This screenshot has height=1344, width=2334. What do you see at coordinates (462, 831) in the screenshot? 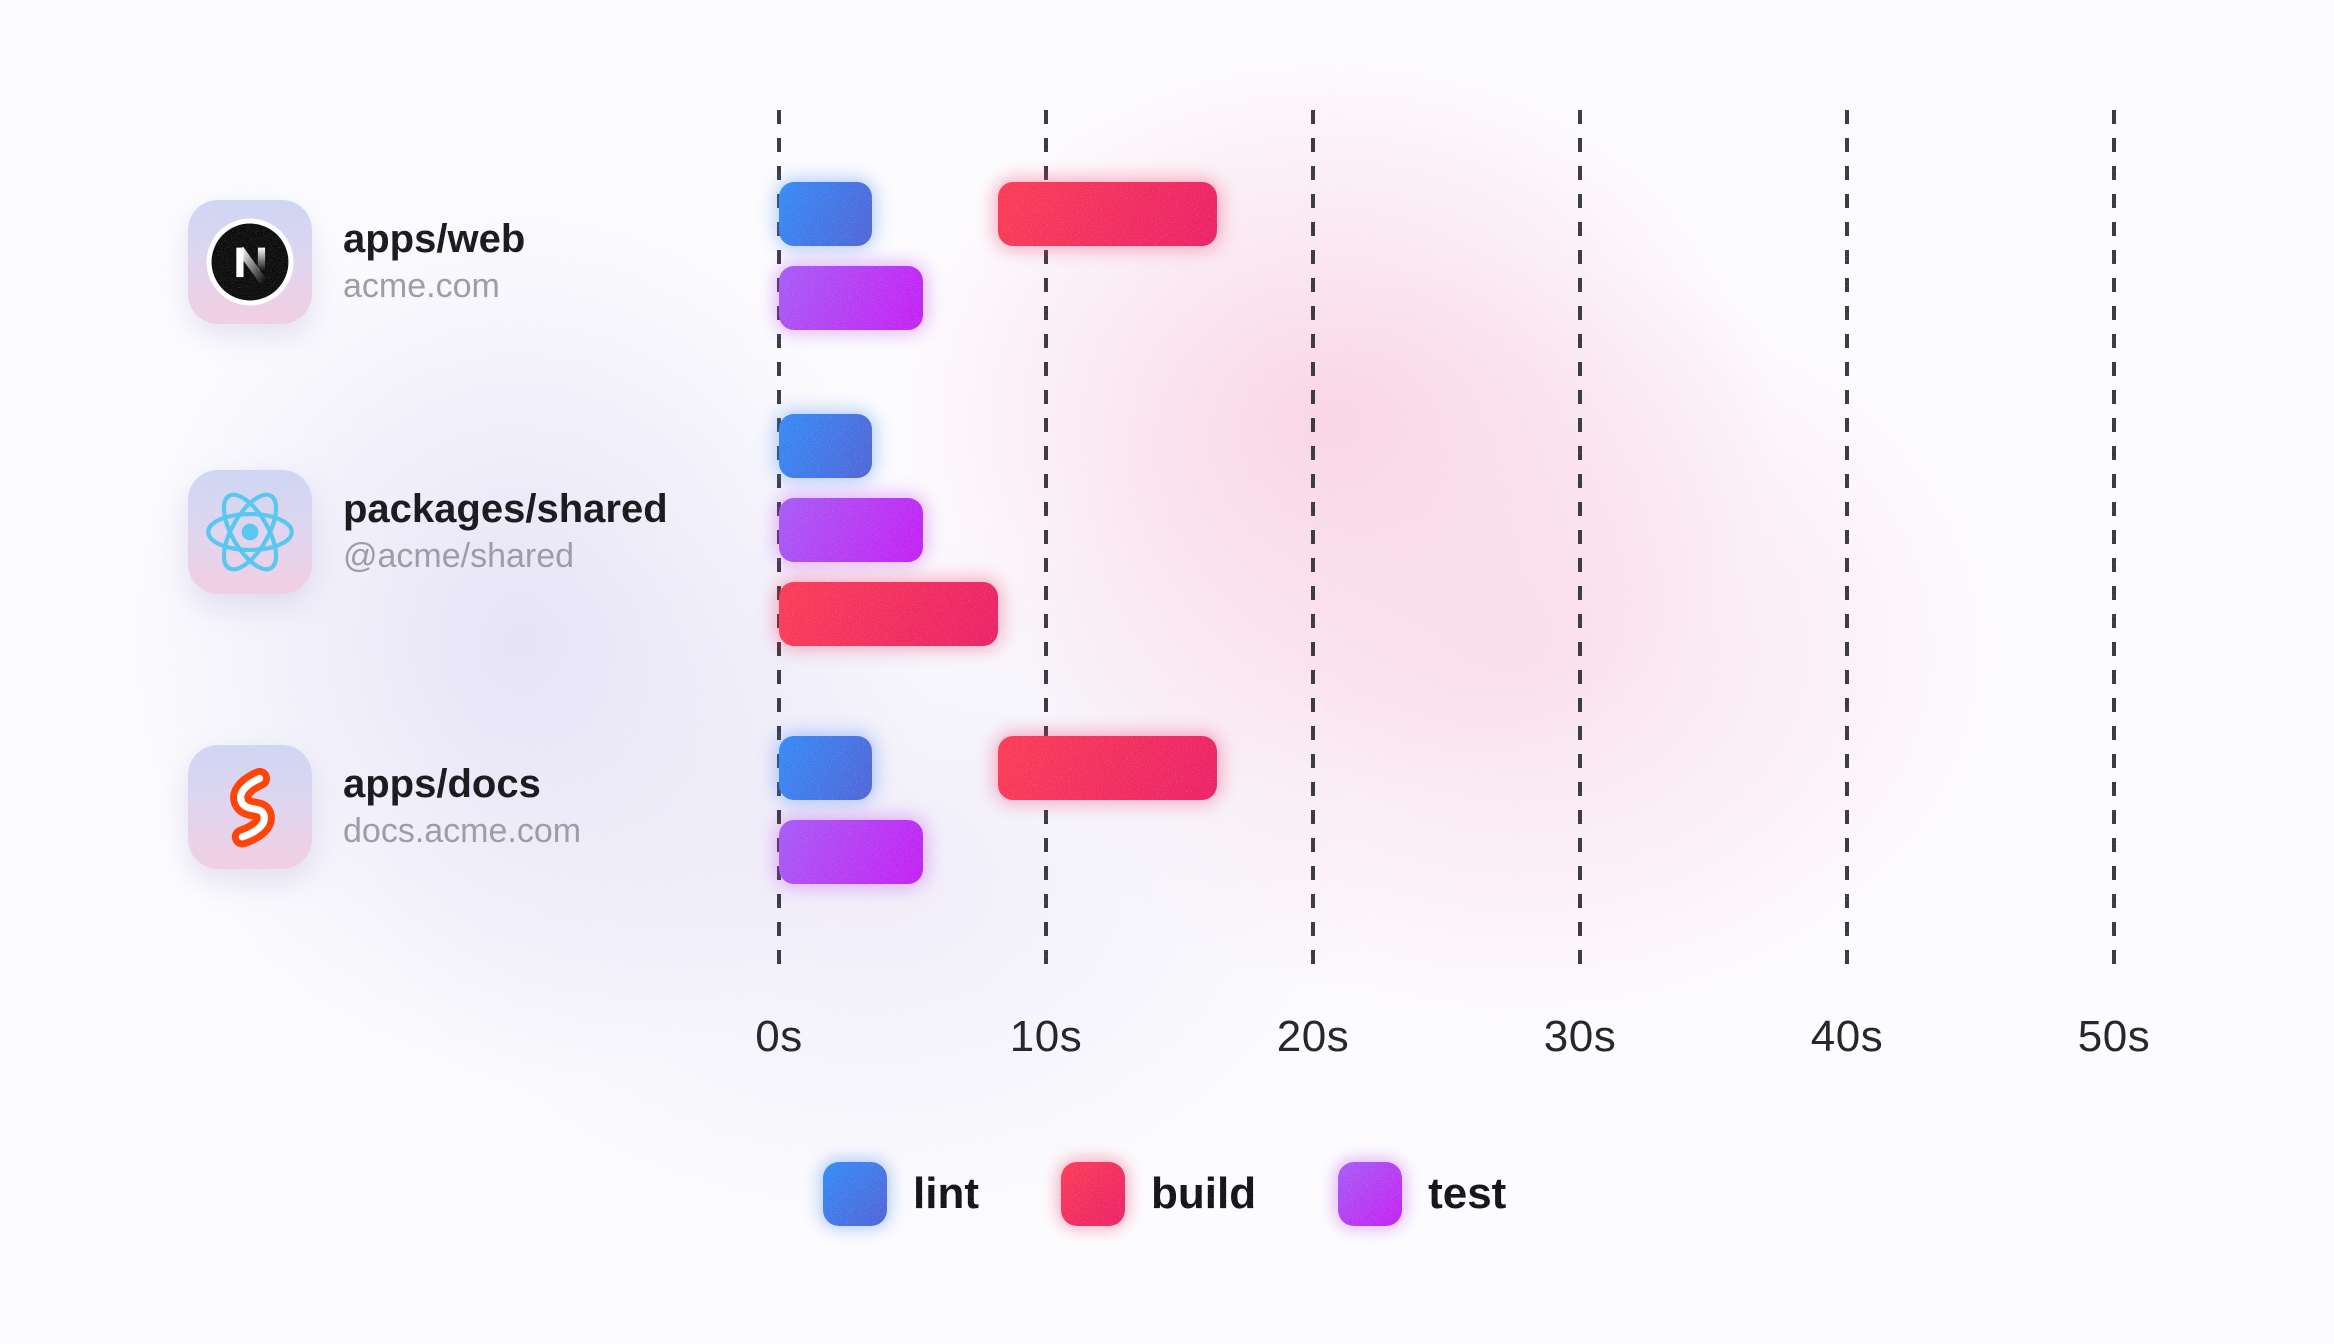
I see `project-subtitle: docs.acme.com` at bounding box center [462, 831].